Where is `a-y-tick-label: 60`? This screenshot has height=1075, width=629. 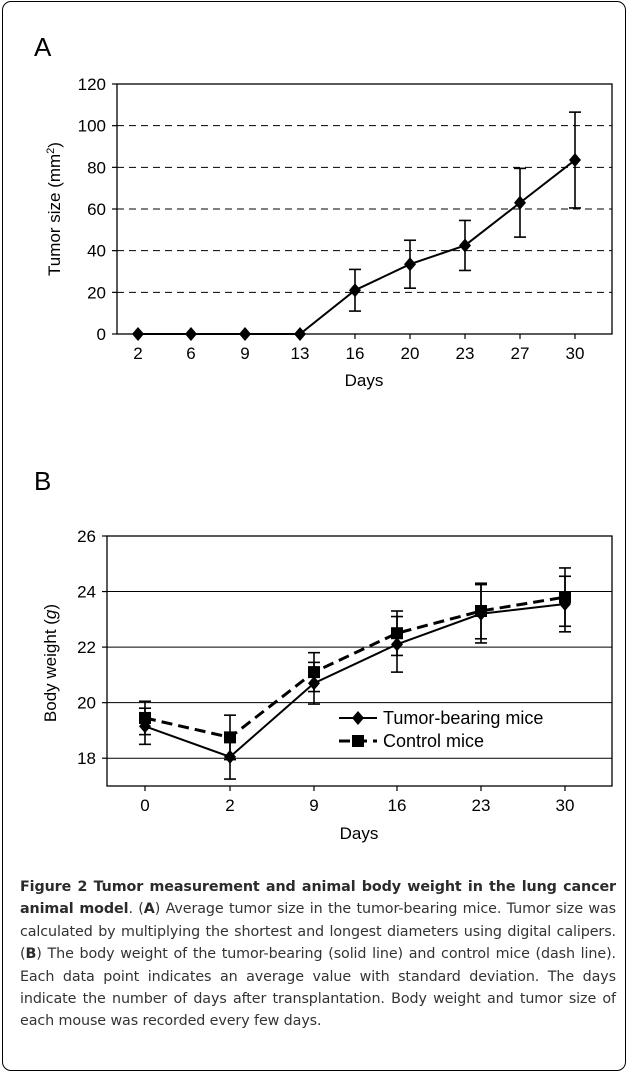
a-y-tick-label: 60 is located at coordinates (96, 209).